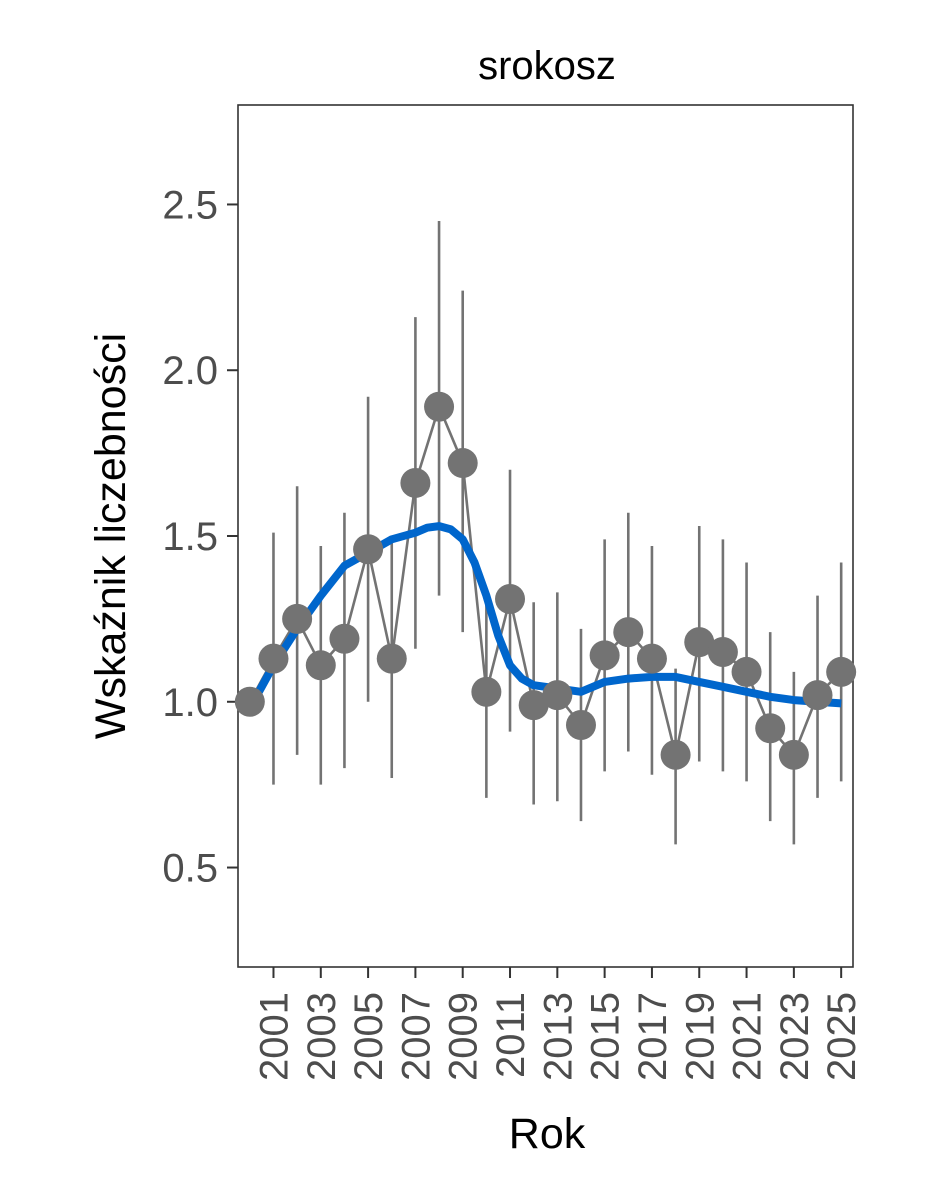 This screenshot has width=944, height=1181. I want to click on y-tick-label: 2.0, so click(190, 371).